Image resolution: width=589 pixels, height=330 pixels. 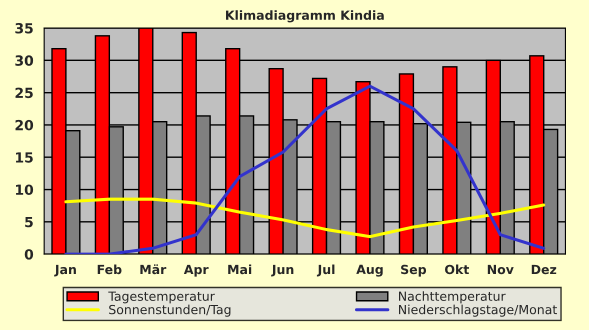 What do you see at coordinates (24, 93) in the screenshot?
I see `y-tick-label: 25` at bounding box center [24, 93].